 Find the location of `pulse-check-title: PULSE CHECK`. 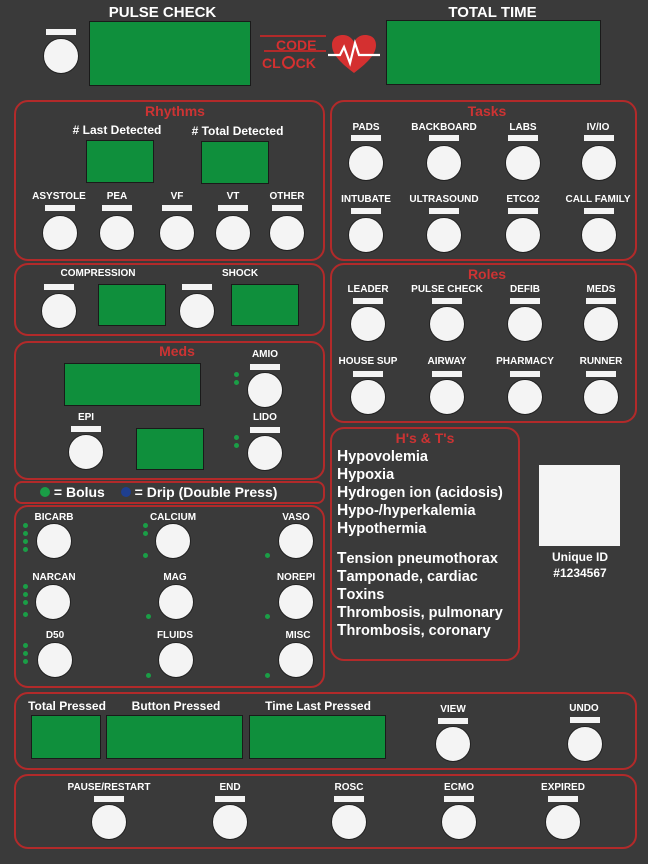

pulse-check-title: PULSE CHECK is located at coordinates (162, 12).